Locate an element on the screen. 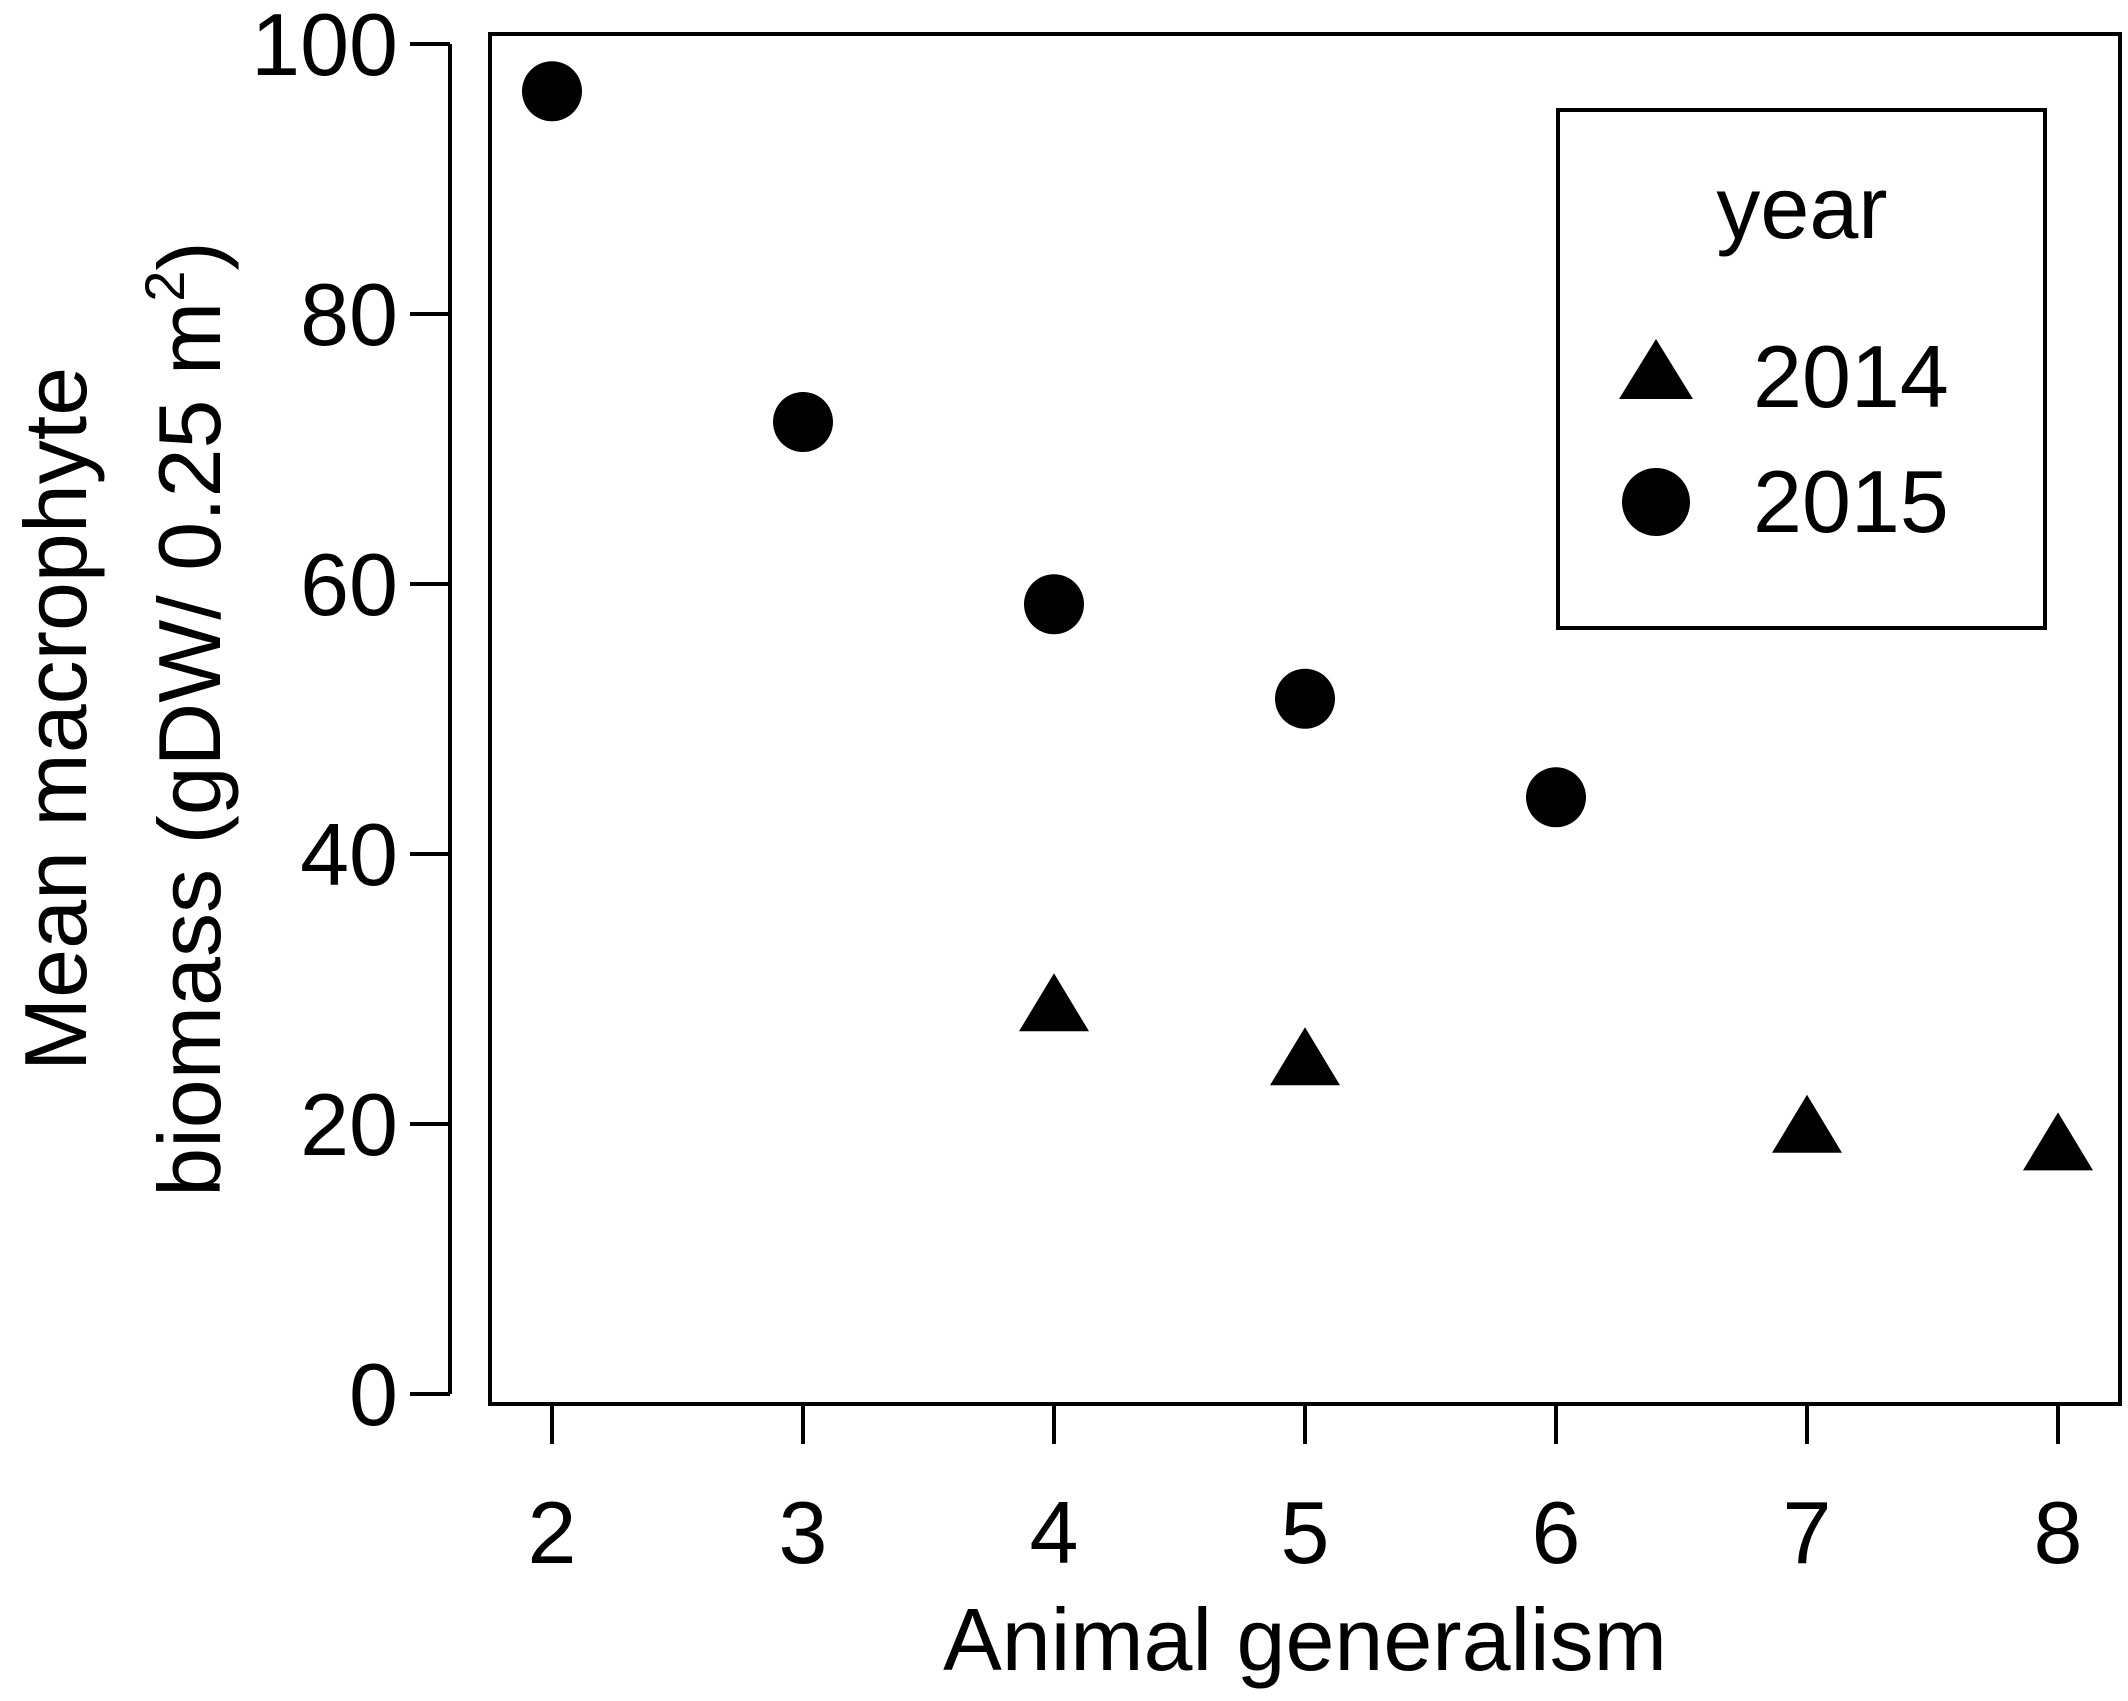 The width and height of the screenshot is (2128, 1701). y-tick-label: 80 is located at coordinates (349, 314).